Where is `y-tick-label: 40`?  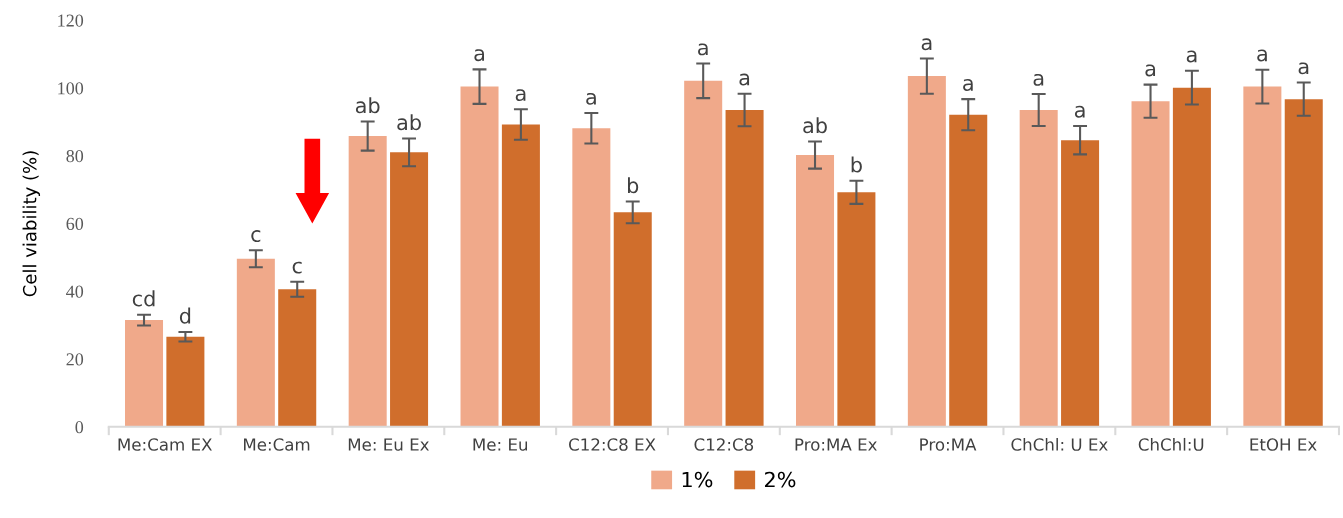
y-tick-label: 40 is located at coordinates (75, 291).